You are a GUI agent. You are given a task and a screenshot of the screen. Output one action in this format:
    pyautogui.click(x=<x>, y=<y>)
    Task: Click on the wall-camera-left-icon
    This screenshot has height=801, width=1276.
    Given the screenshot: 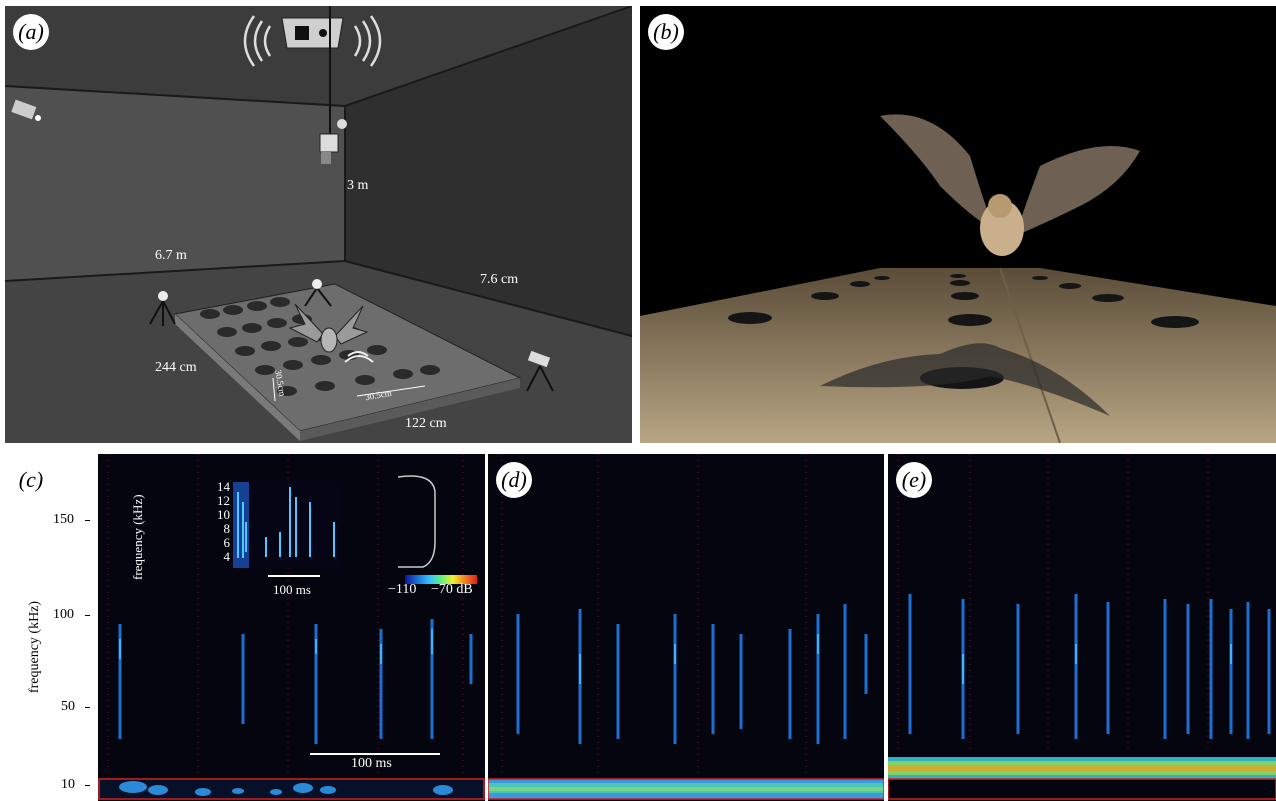 What is the action you would take?
    pyautogui.click(x=26, y=110)
    